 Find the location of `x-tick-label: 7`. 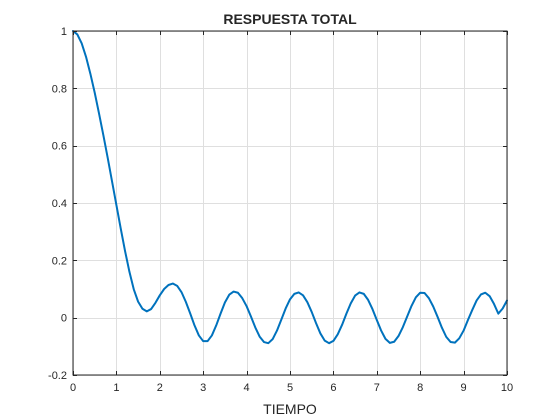

x-tick-label: 7 is located at coordinates (377, 388).